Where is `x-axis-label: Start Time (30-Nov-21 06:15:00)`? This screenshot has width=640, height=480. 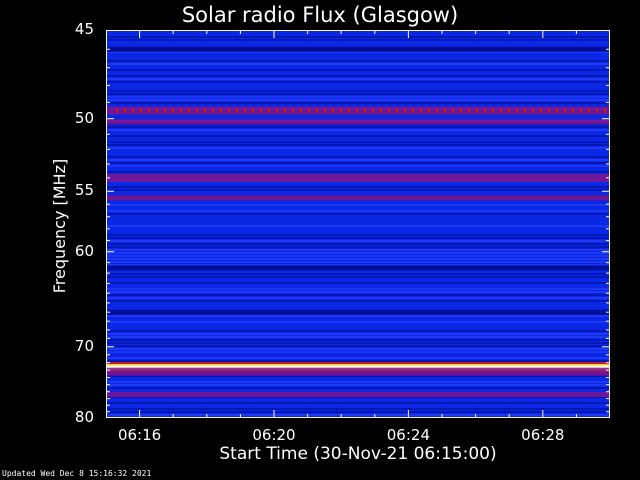
x-axis-label: Start Time (30-Nov-21 06:15:00) is located at coordinates (358, 454).